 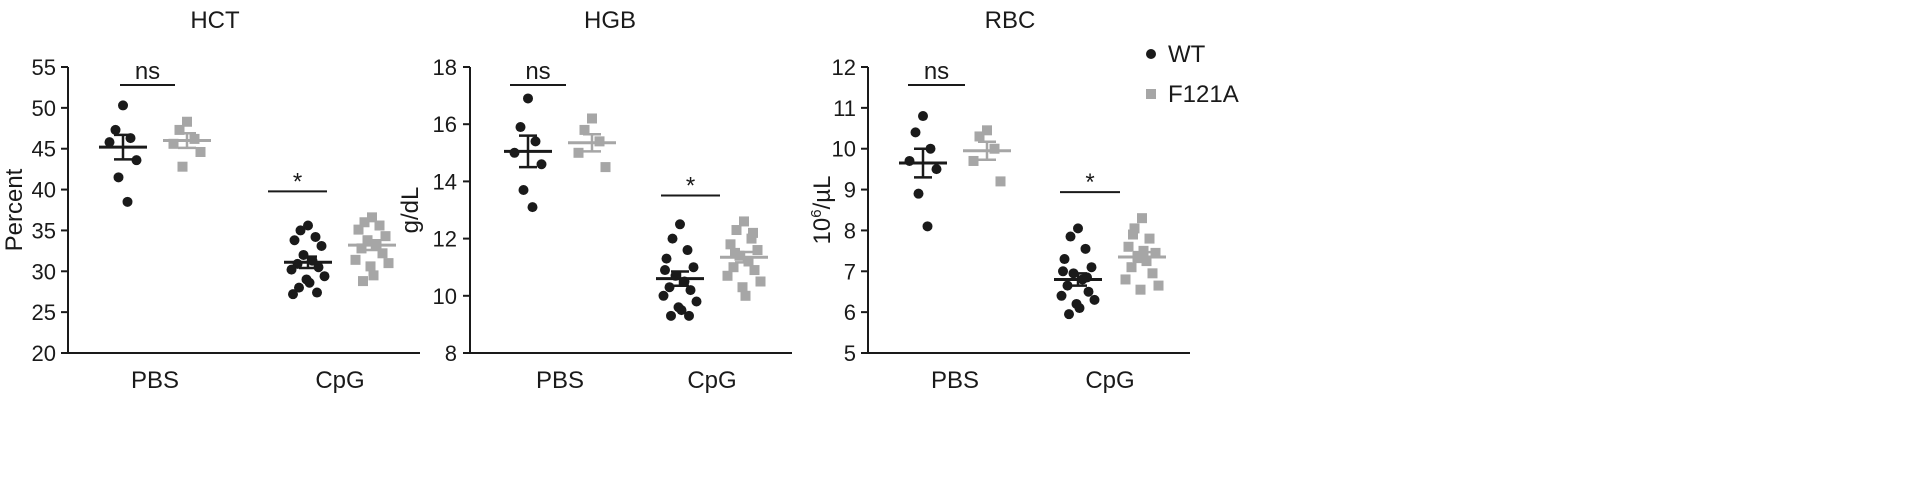 I want to click on y-tick-label: 50, so click(x=44, y=108).